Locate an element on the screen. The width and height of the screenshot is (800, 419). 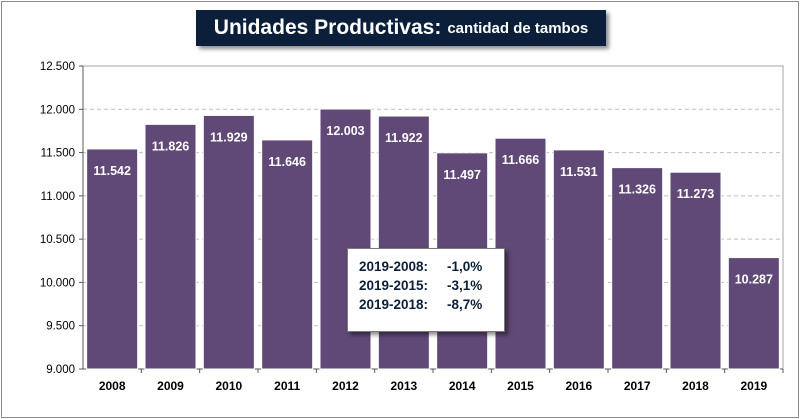
x-tick-label: 2008 is located at coordinates (112, 386).